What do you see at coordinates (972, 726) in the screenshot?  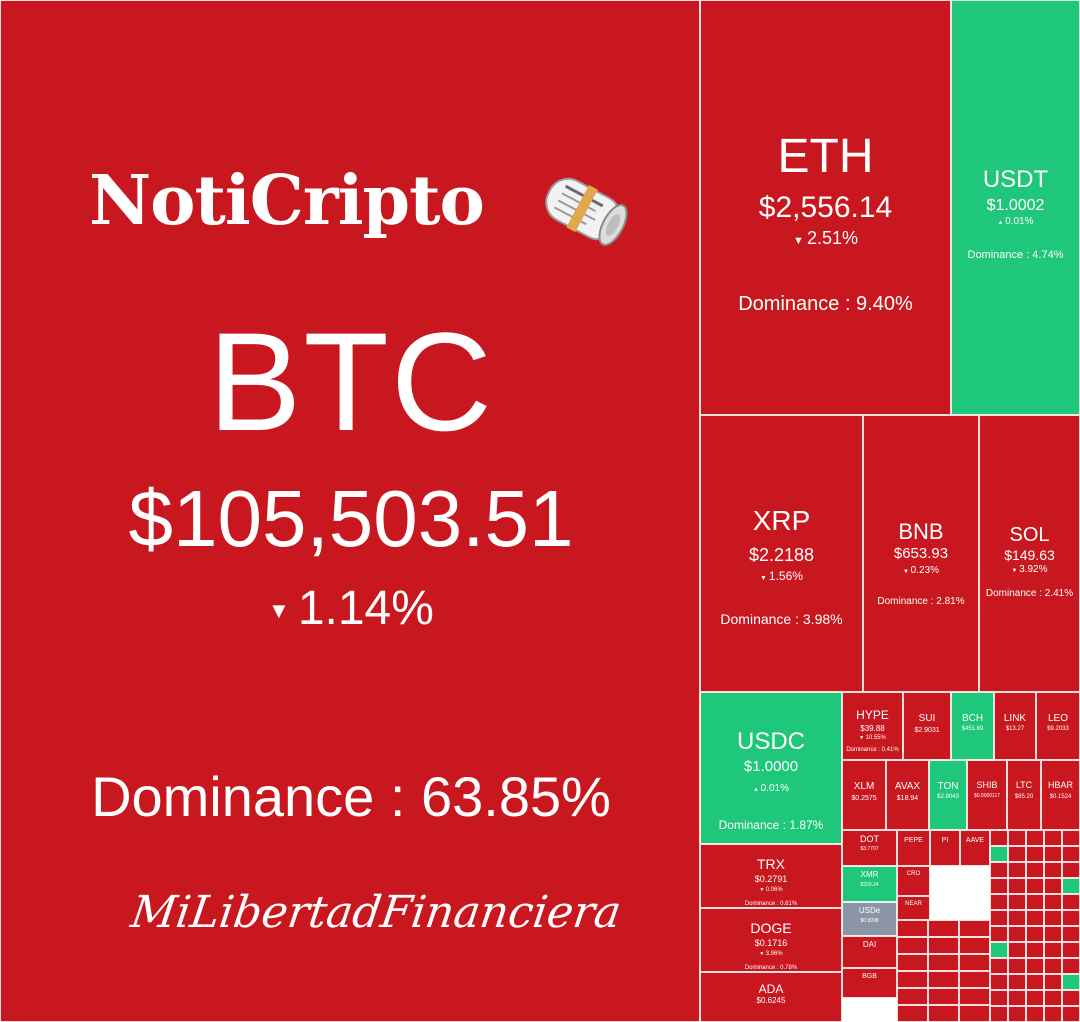 I see `tile-bch: BCH $451.69` at bounding box center [972, 726].